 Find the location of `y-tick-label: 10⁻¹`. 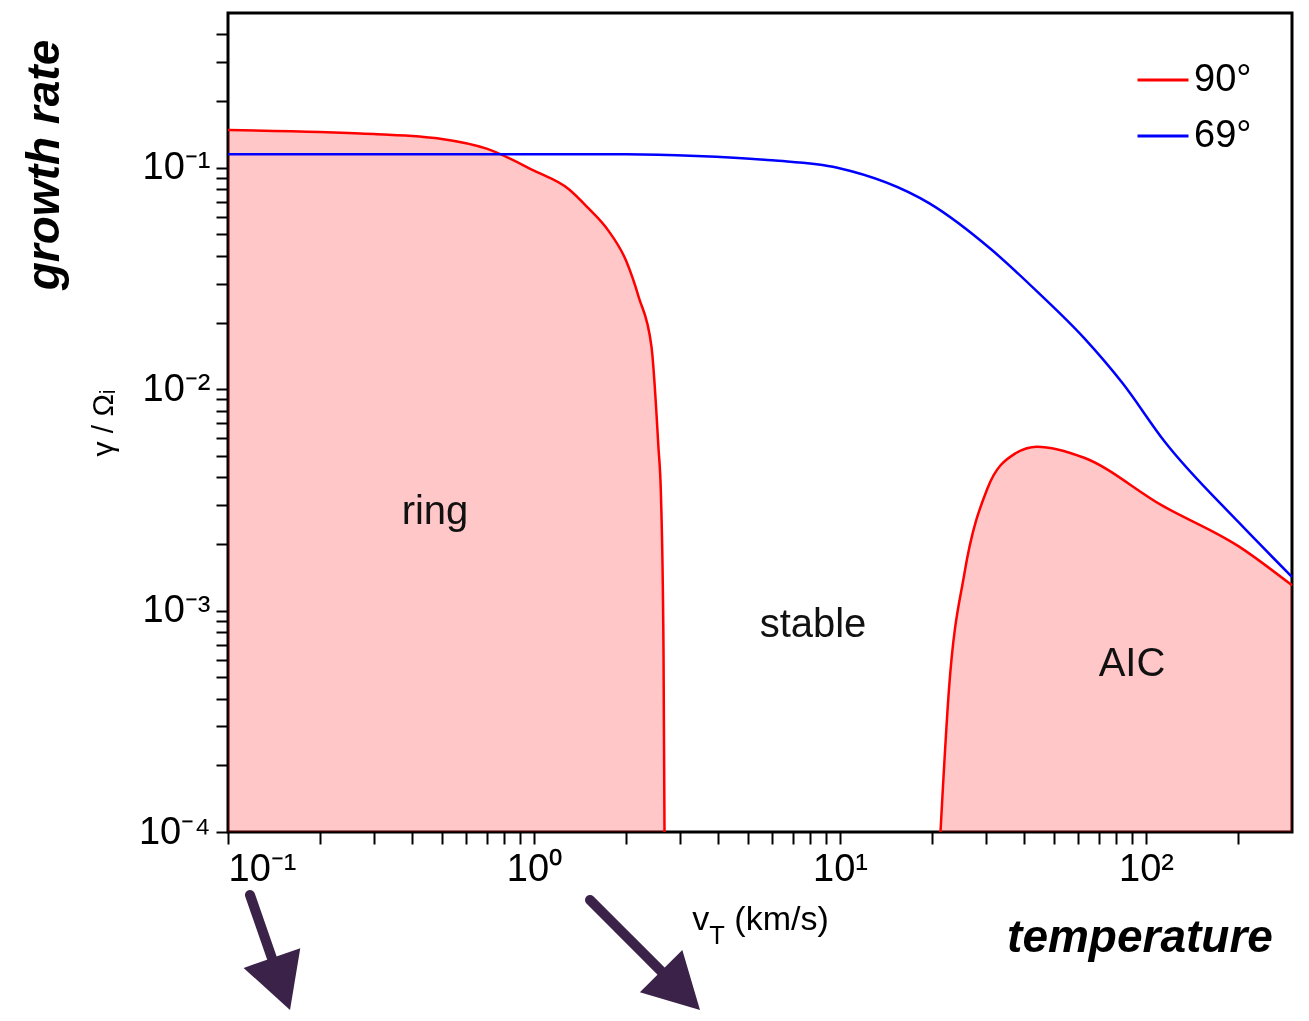

y-tick-label: 10⁻¹ is located at coordinates (176, 166).